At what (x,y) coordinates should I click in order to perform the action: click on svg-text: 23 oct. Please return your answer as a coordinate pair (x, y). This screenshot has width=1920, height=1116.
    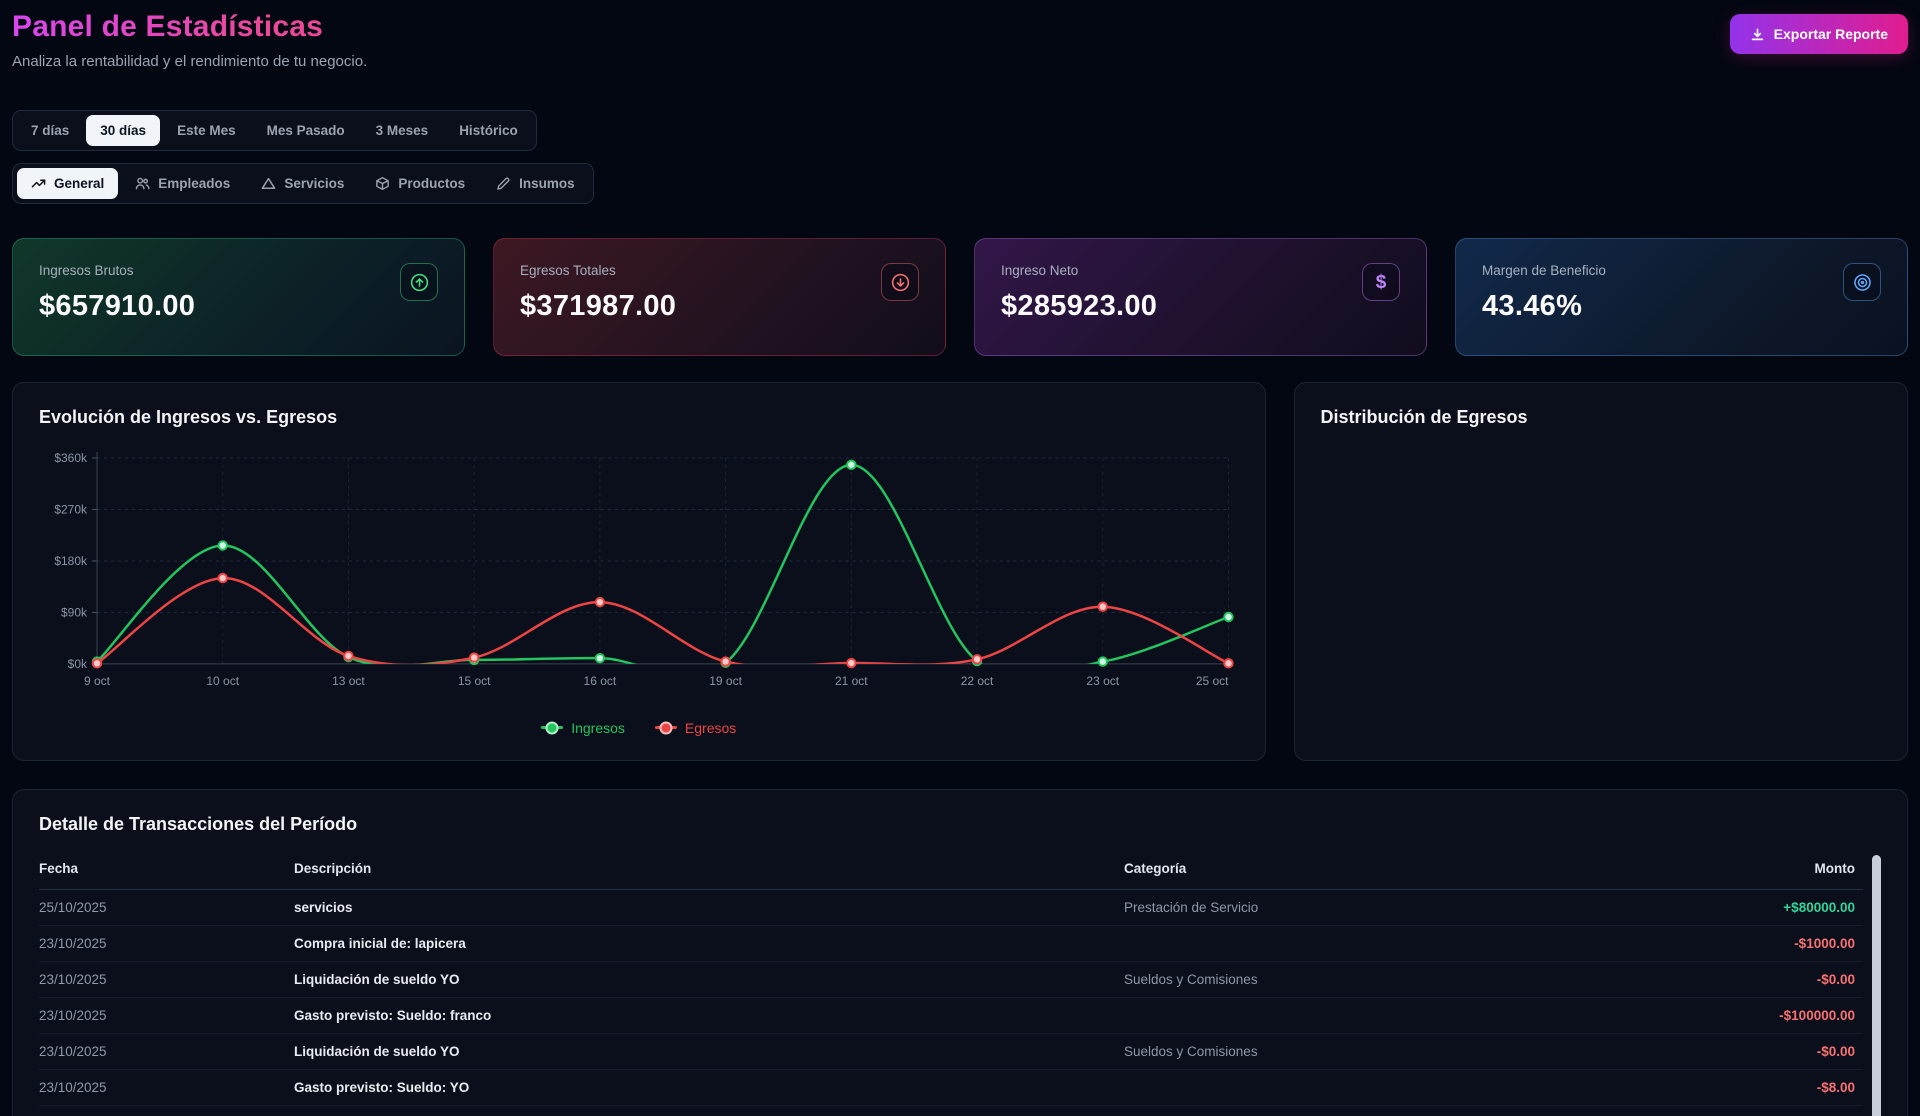
    Looking at the image, I should click on (1102, 681).